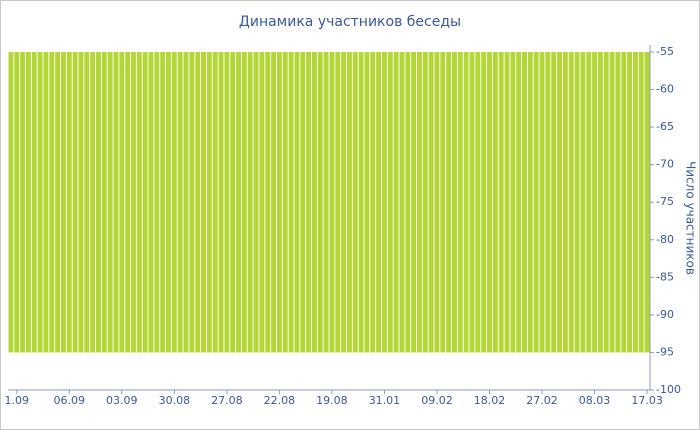 The width and height of the screenshot is (700, 430). Describe the element at coordinates (665, 314) in the screenshot. I see `y-tick-label: -90` at that location.